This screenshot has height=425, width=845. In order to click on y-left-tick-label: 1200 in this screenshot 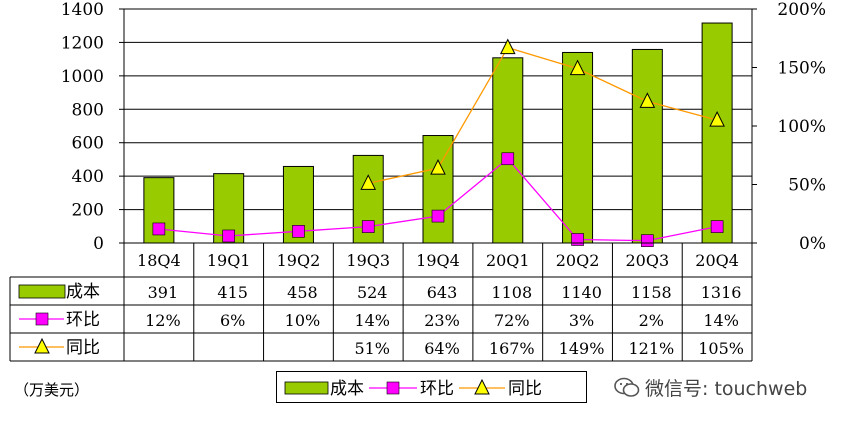, I will do `click(82, 43)`.